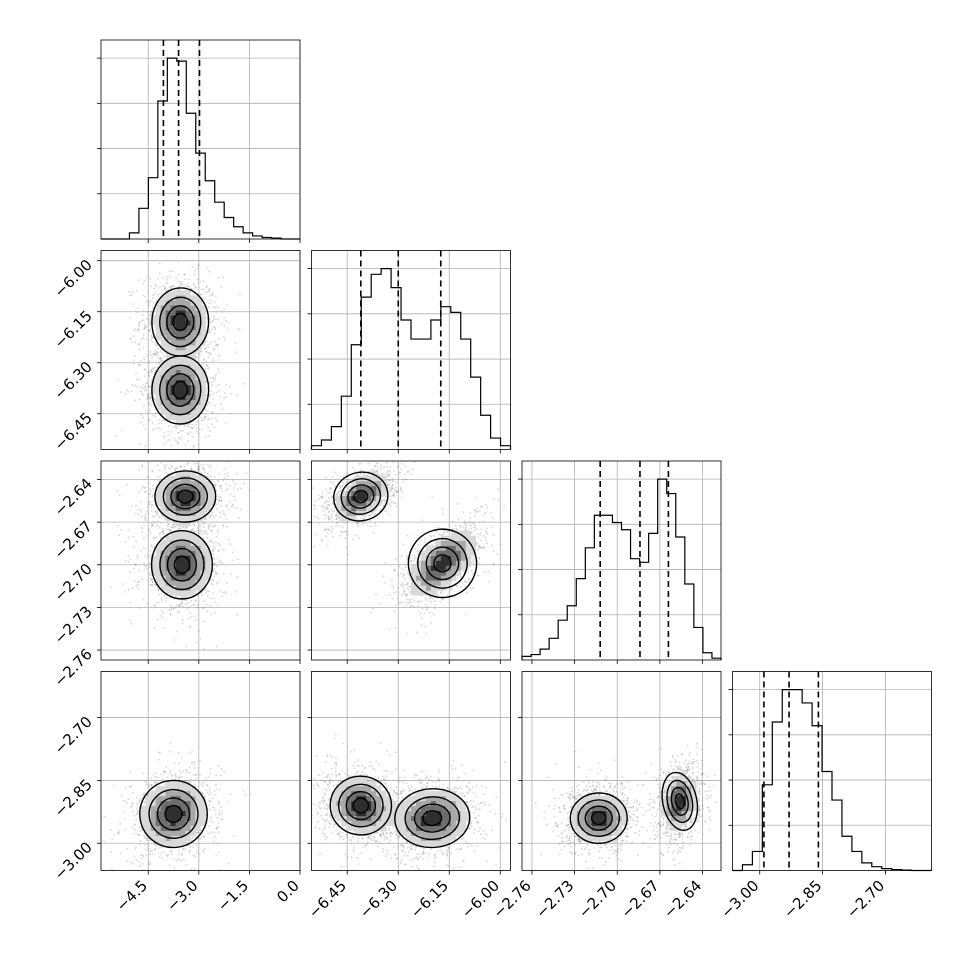 This screenshot has width=970, height=975. I want to click on ytick-label-2-3: −2.67, so click(73, 539).